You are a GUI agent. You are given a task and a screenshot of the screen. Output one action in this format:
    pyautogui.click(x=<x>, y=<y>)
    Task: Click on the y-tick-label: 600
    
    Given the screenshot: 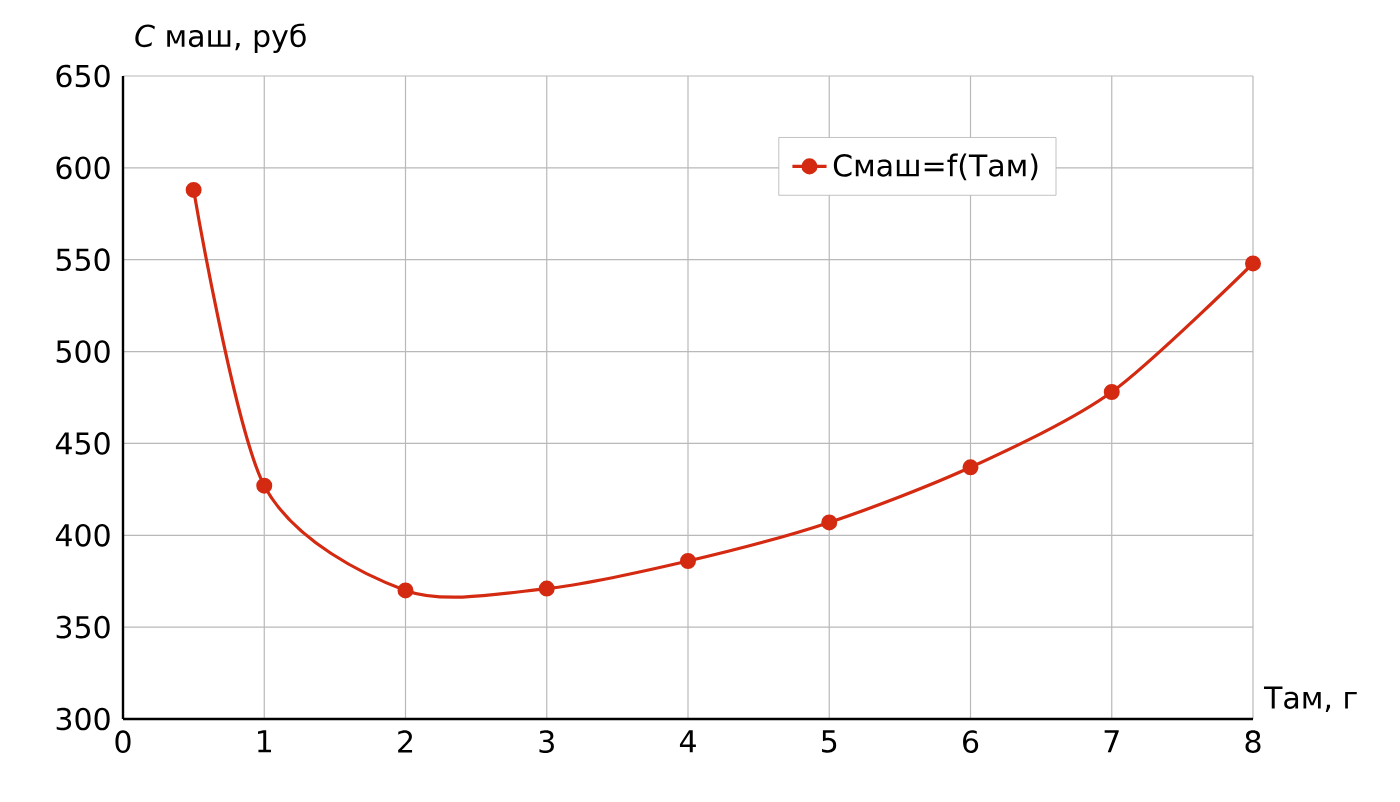 What is the action you would take?
    pyautogui.click(x=83, y=168)
    